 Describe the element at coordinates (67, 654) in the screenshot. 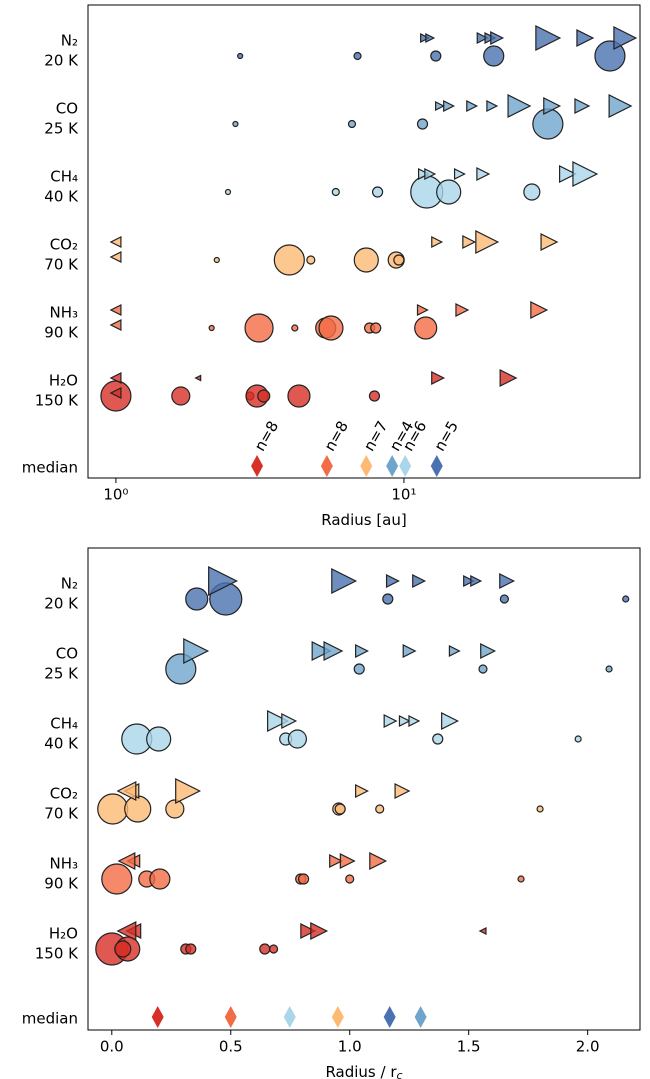

I see `species-label: CO` at that location.